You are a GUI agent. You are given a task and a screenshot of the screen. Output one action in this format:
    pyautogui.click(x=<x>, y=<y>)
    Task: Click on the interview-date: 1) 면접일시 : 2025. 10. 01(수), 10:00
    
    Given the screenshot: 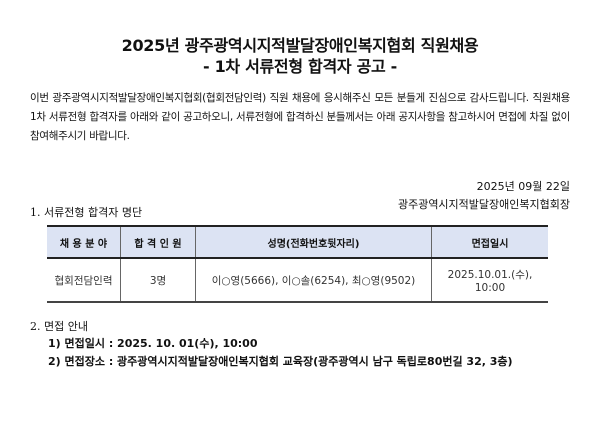 What is the action you would take?
    pyautogui.click(x=153, y=343)
    